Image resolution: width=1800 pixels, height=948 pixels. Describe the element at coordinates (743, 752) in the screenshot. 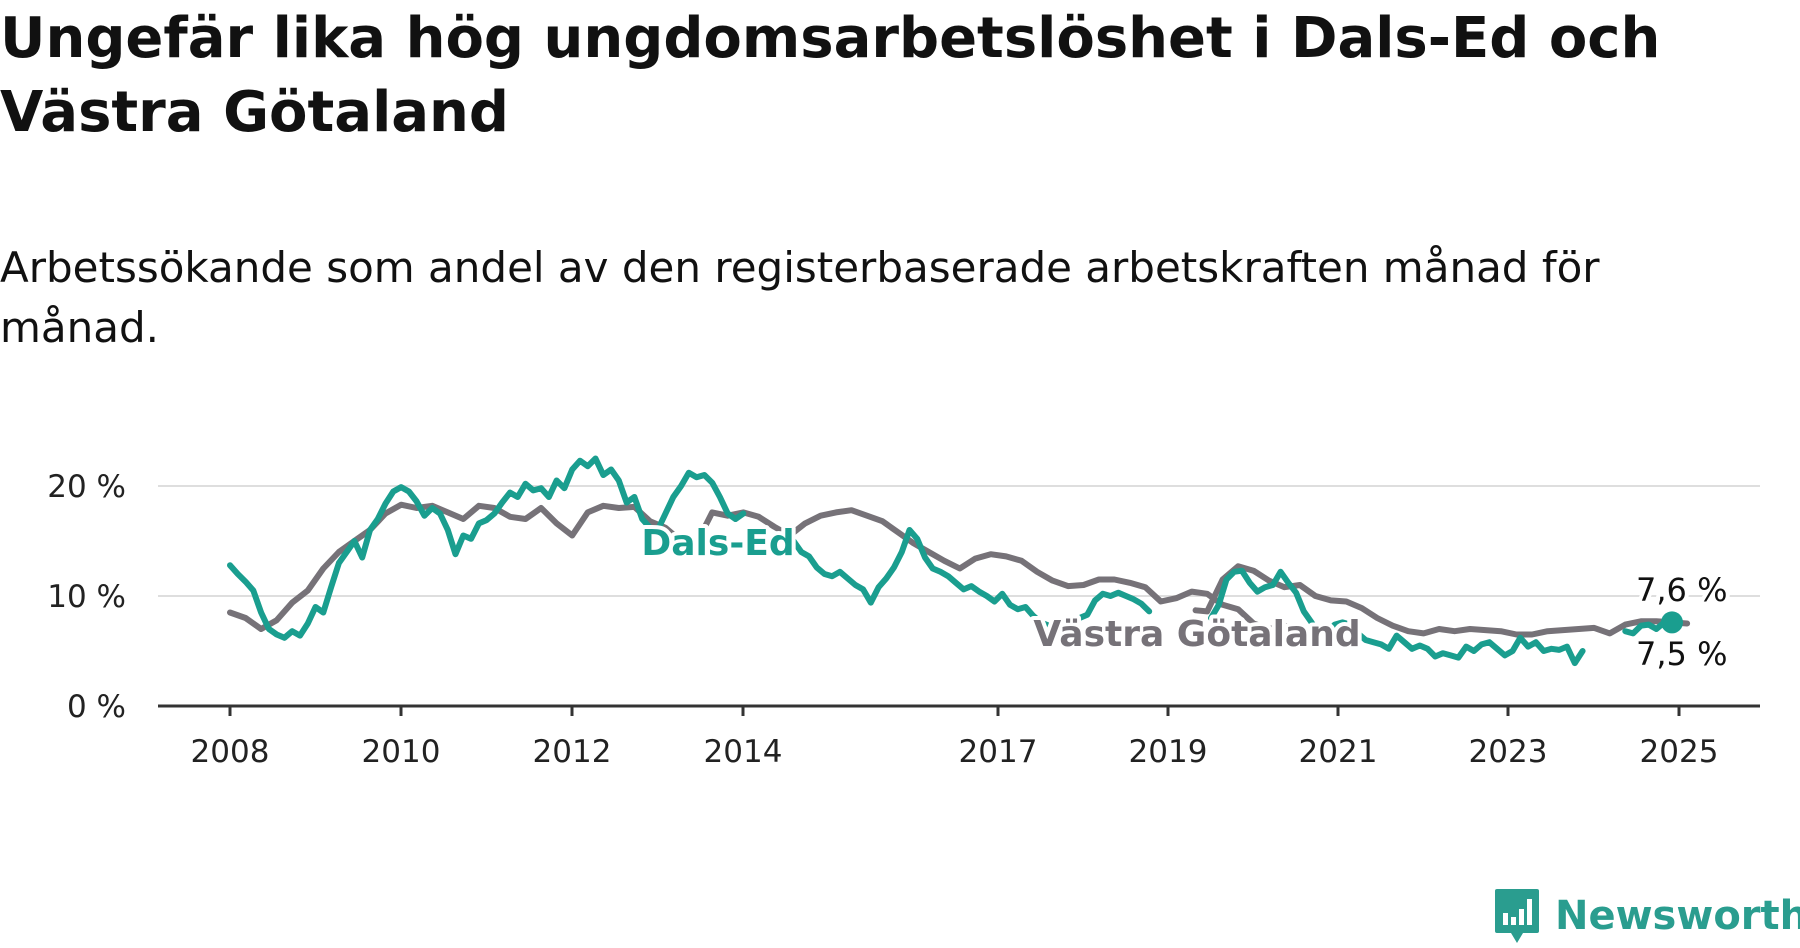

I see `x-tick-label: 2014` at that location.